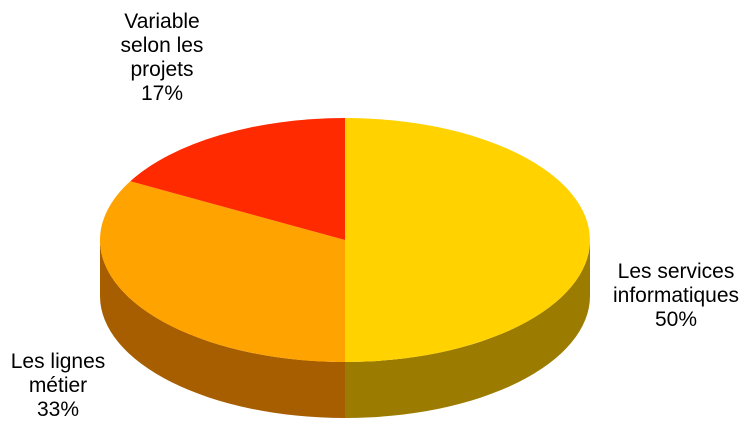  Describe the element at coordinates (58, 409) in the screenshot. I see `pie-percent-label: 33%` at that location.